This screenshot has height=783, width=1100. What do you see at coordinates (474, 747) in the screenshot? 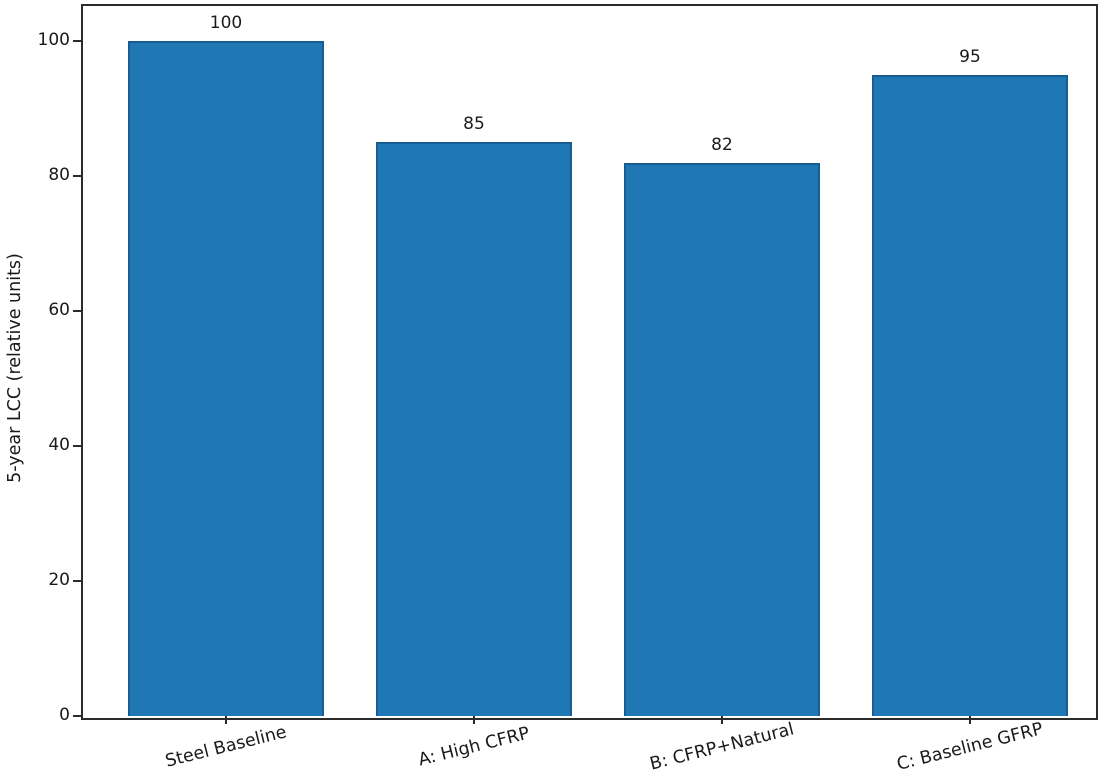
I see `x-tick-label: A: High CFRP` at bounding box center [474, 747].